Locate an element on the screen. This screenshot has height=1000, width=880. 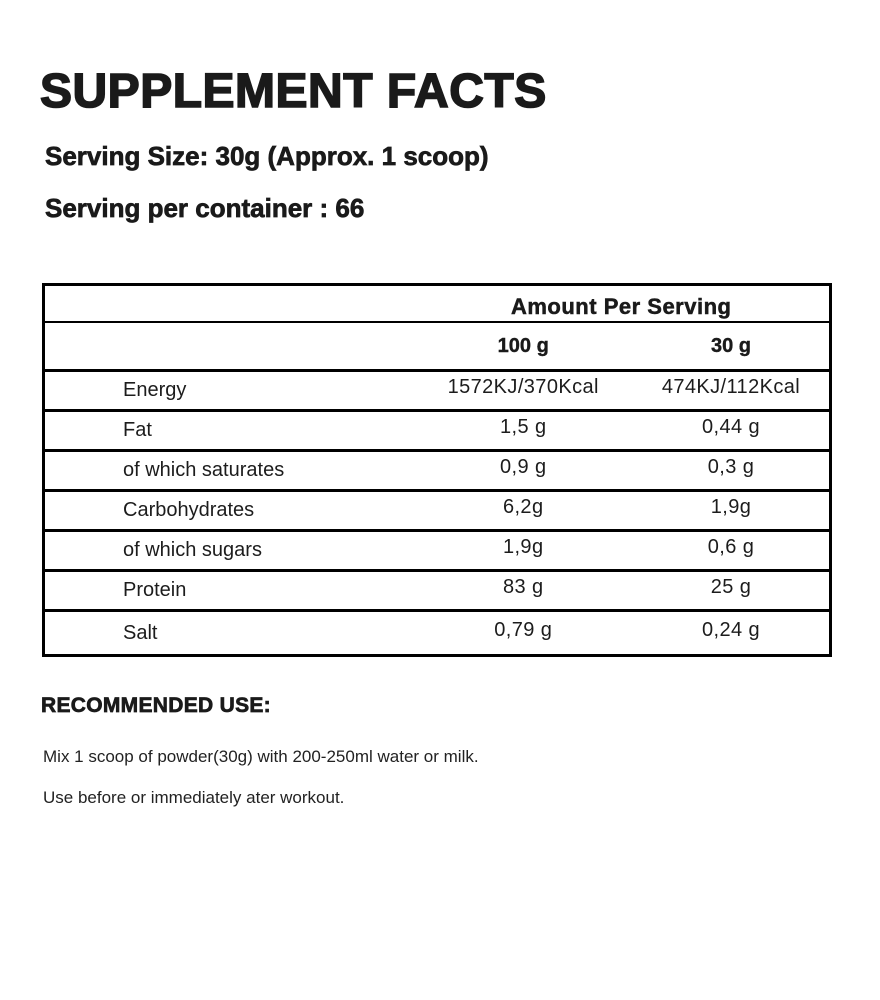
per-100g-value: 0,9 g is located at coordinates (523, 467).